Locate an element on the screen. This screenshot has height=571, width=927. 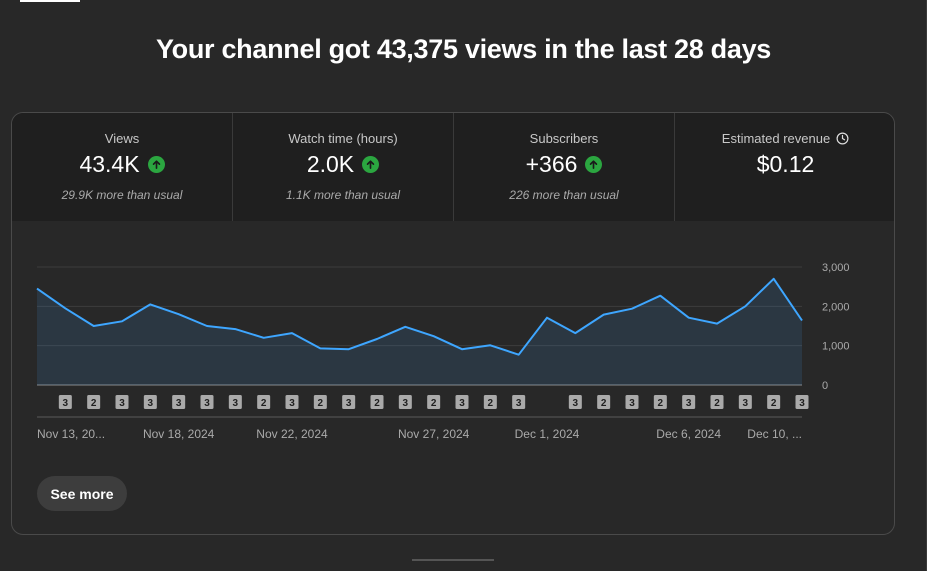
metric-value: 43.4K is located at coordinates (109, 164).